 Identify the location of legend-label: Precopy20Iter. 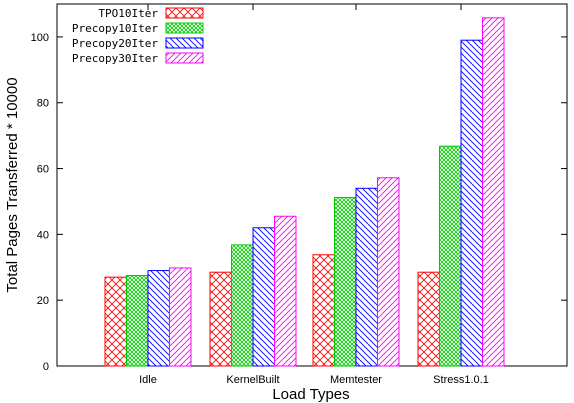
(115, 43).